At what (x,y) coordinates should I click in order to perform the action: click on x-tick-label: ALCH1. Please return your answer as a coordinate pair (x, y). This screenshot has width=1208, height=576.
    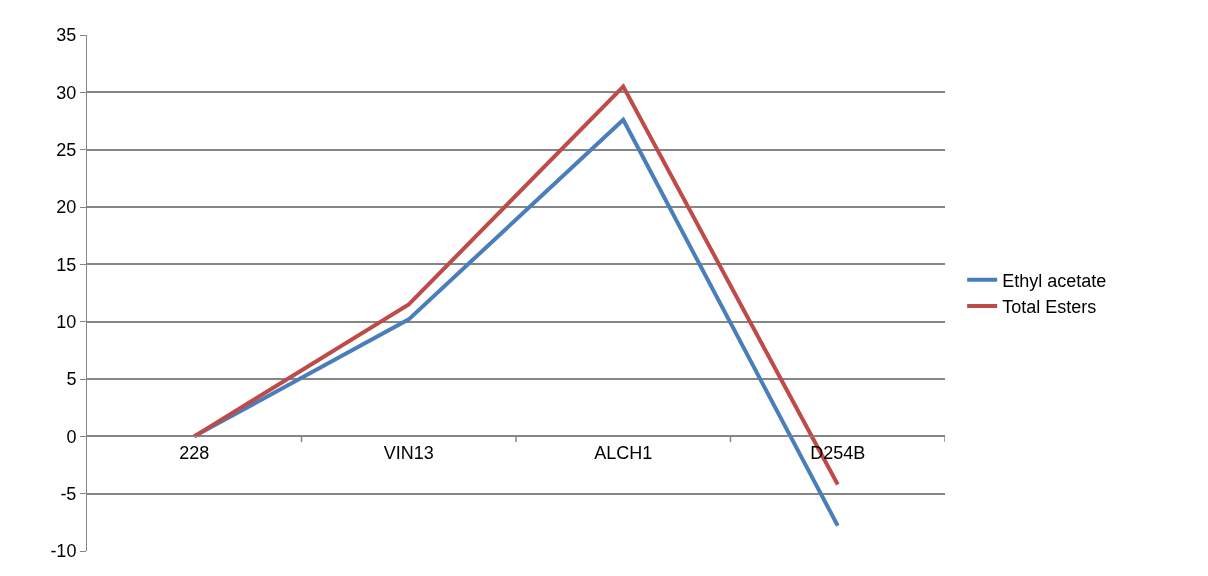
    Looking at the image, I should click on (623, 452).